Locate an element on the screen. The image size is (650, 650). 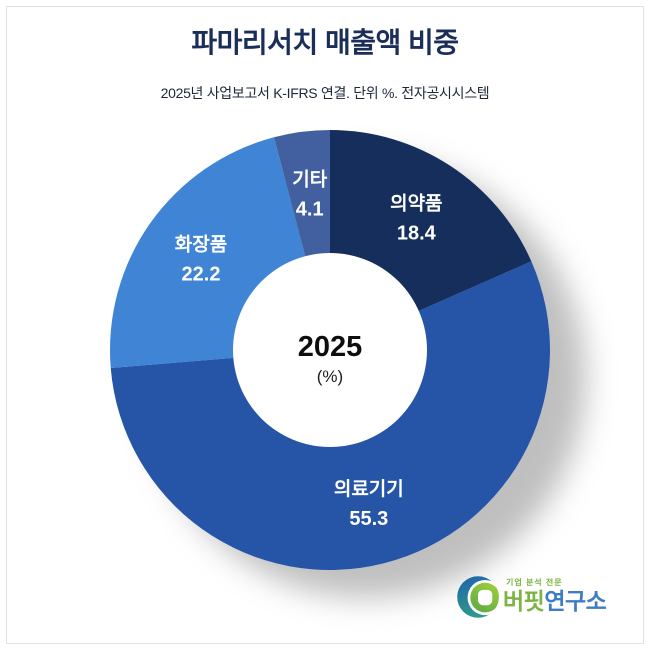
logo-name: 버핏연구소 is located at coordinates (555, 601).